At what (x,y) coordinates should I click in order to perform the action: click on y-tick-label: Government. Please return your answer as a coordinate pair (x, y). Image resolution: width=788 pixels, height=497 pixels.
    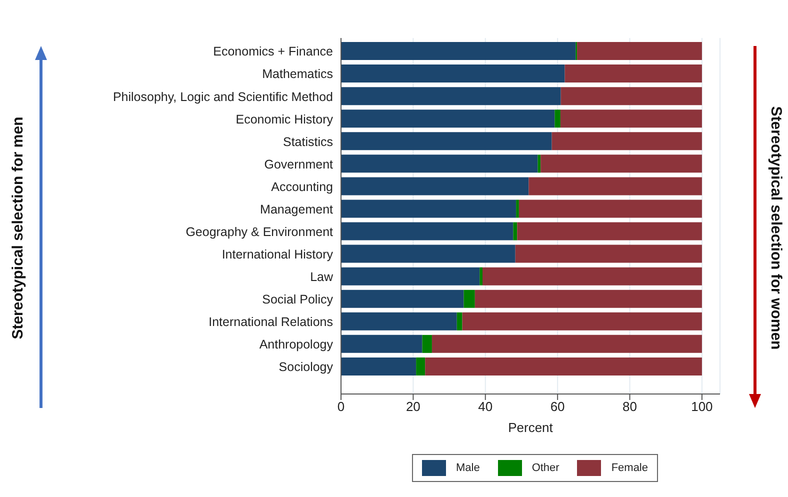
    Looking at the image, I should click on (299, 164).